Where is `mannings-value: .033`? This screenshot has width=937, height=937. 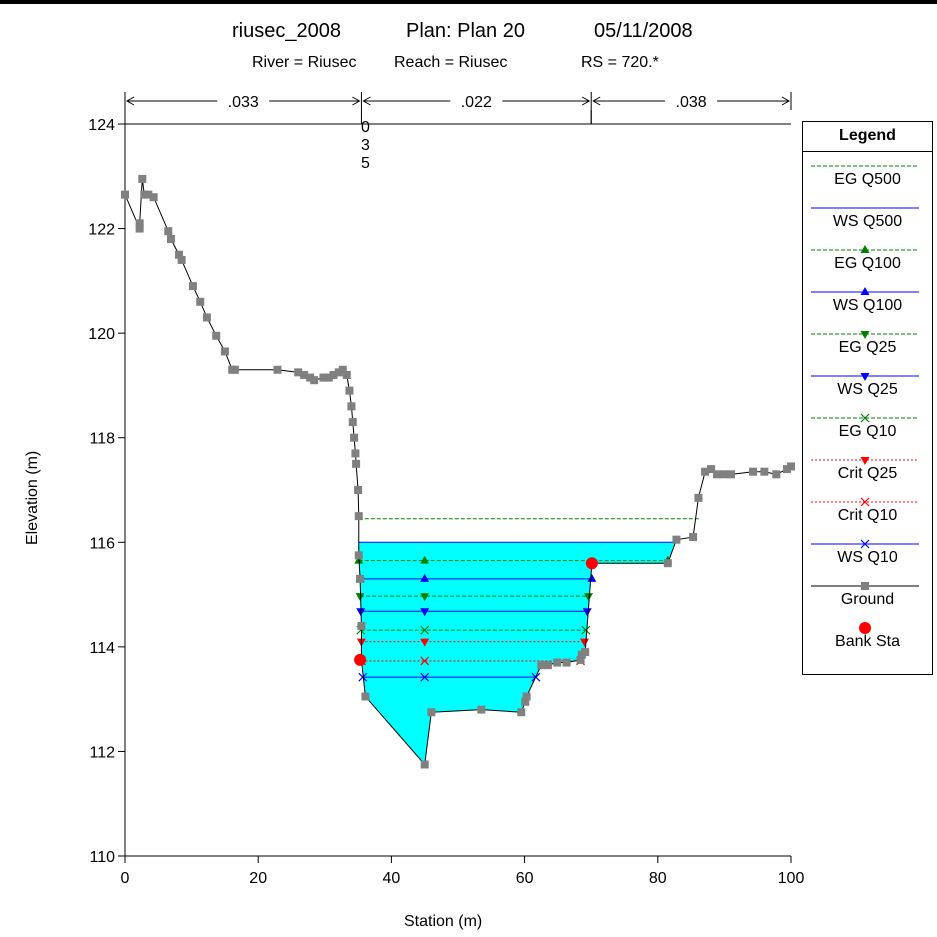 mannings-value: .033 is located at coordinates (243, 102).